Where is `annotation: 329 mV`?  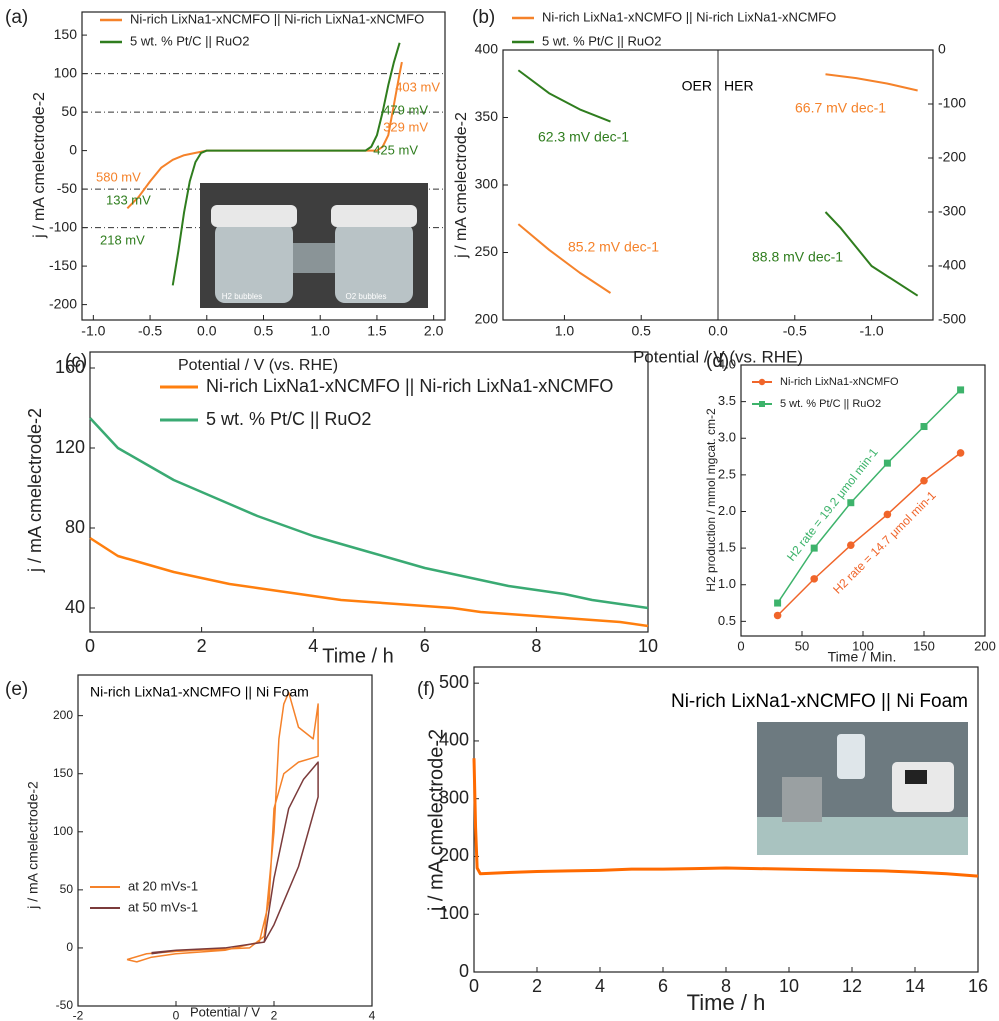 annotation: 329 mV is located at coordinates (405, 126).